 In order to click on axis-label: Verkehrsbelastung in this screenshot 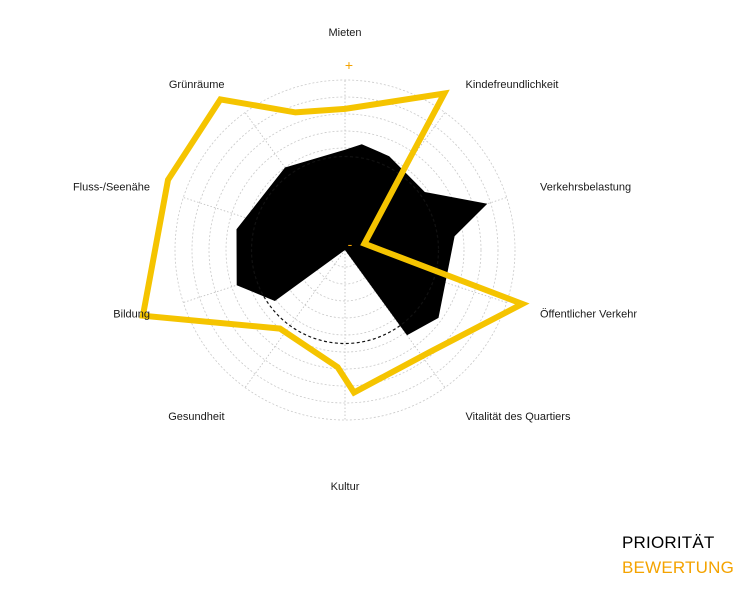, I will do `click(585, 188)`.